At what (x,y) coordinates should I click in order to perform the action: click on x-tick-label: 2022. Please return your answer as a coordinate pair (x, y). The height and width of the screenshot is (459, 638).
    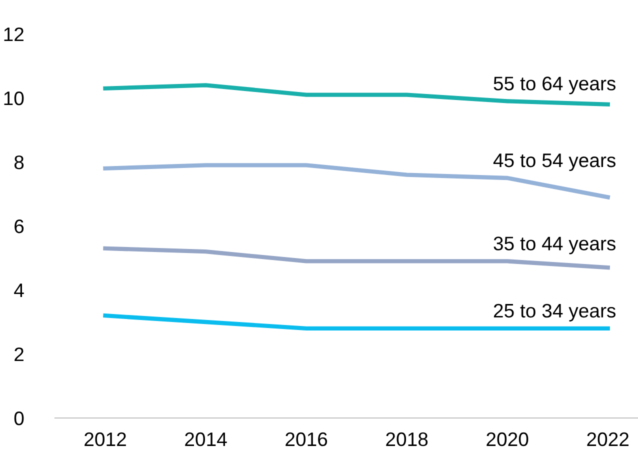
    Looking at the image, I should click on (607, 439).